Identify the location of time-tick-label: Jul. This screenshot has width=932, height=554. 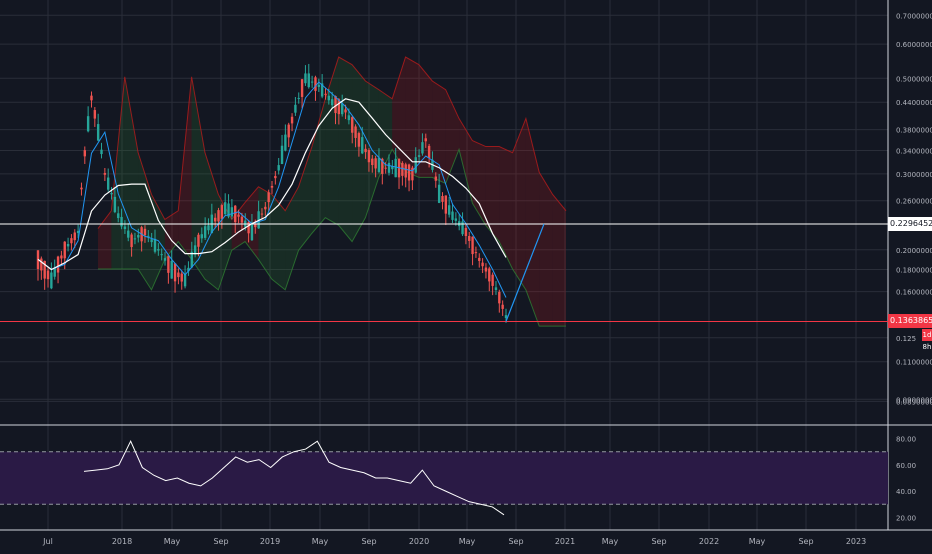
(47, 541).